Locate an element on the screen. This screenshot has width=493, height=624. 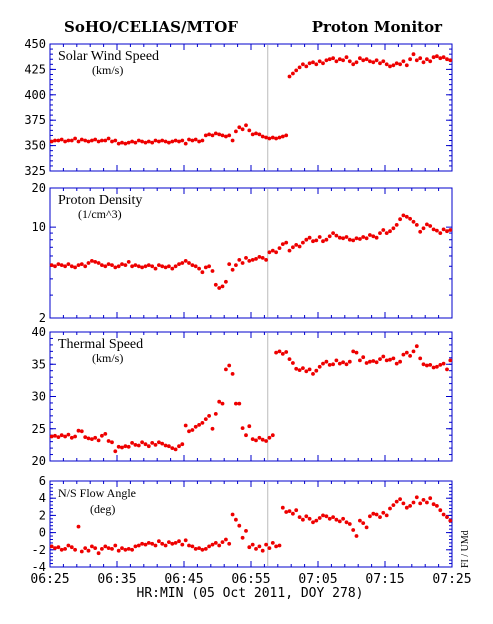
y-tick-label: 25 is located at coordinates (39, 429).